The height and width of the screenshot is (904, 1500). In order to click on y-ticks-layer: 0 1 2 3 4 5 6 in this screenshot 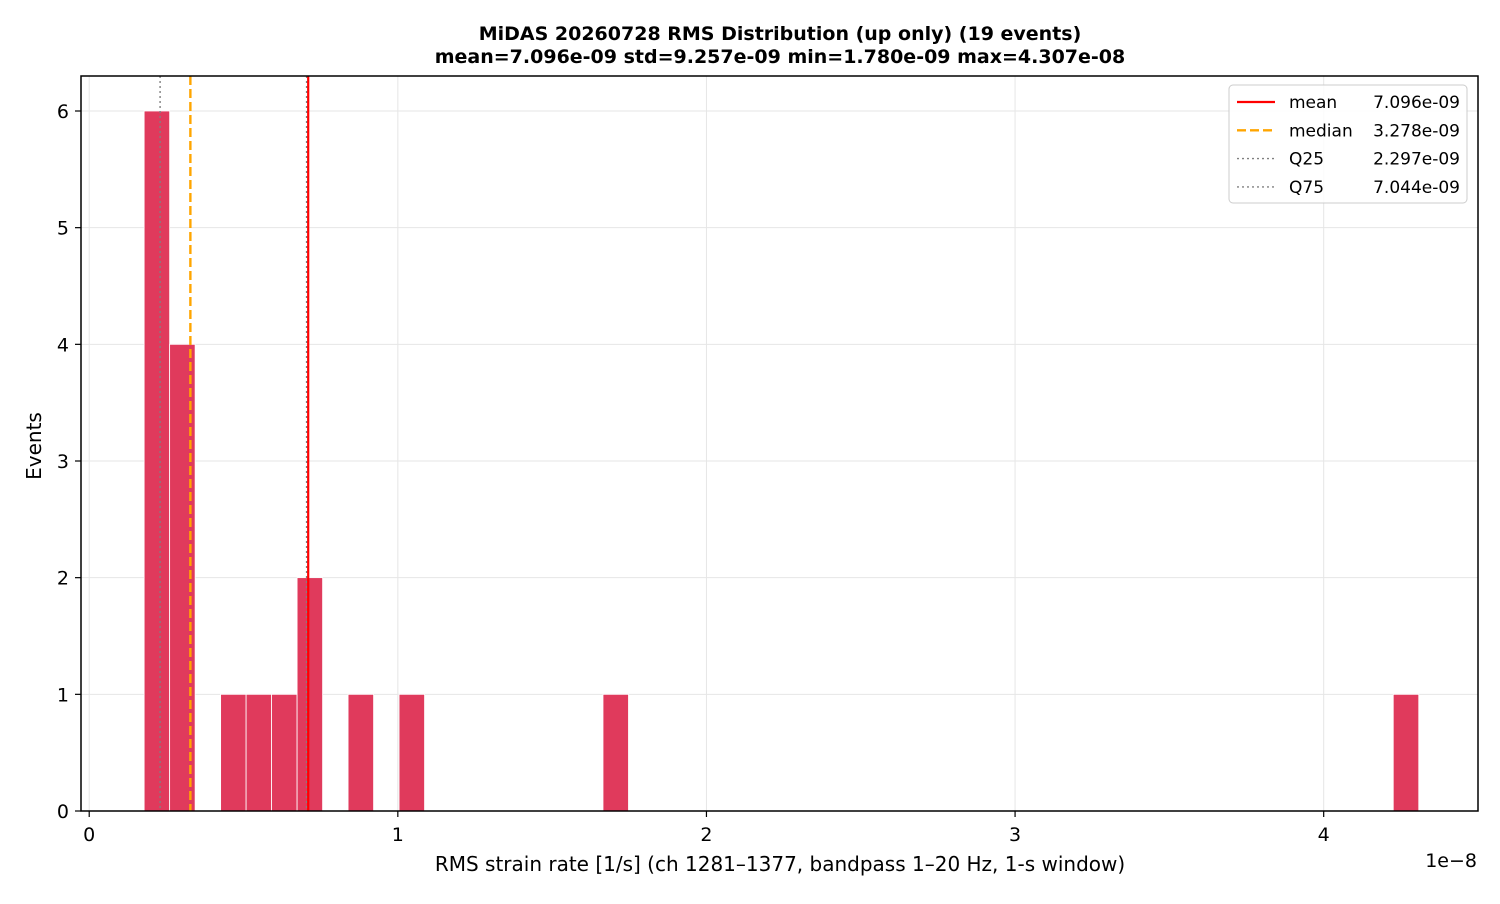, I will do `click(69, 462)`.